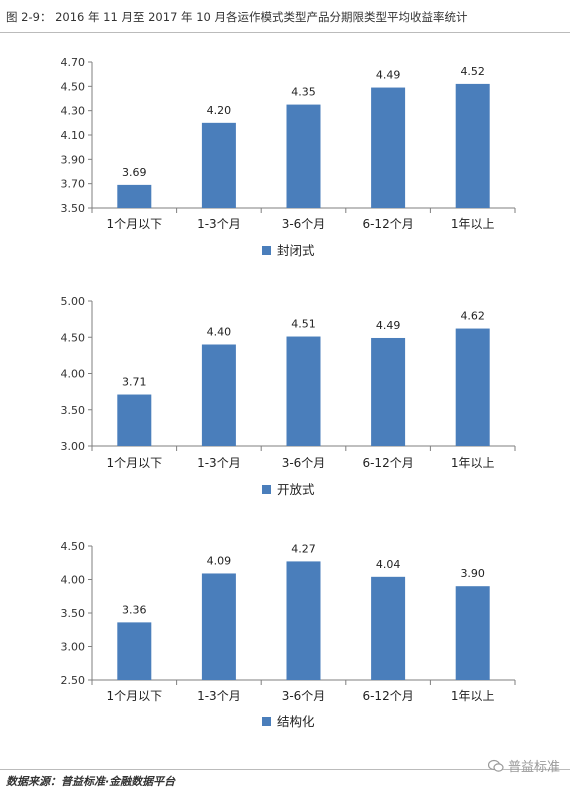 The image size is (570, 789). Describe the element at coordinates (134, 609) in the screenshot. I see `data-label: 3.36` at that location.